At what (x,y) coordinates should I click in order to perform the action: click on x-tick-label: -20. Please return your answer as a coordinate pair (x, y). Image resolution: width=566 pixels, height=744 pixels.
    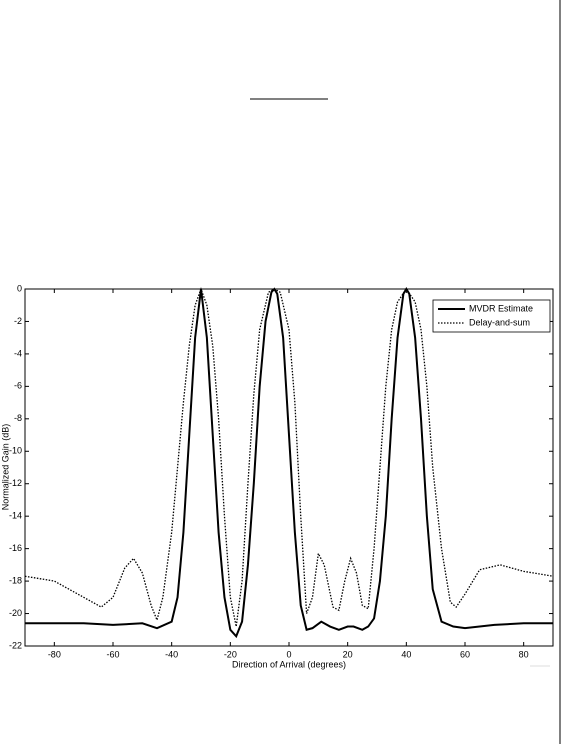
    Looking at the image, I should click on (230, 654).